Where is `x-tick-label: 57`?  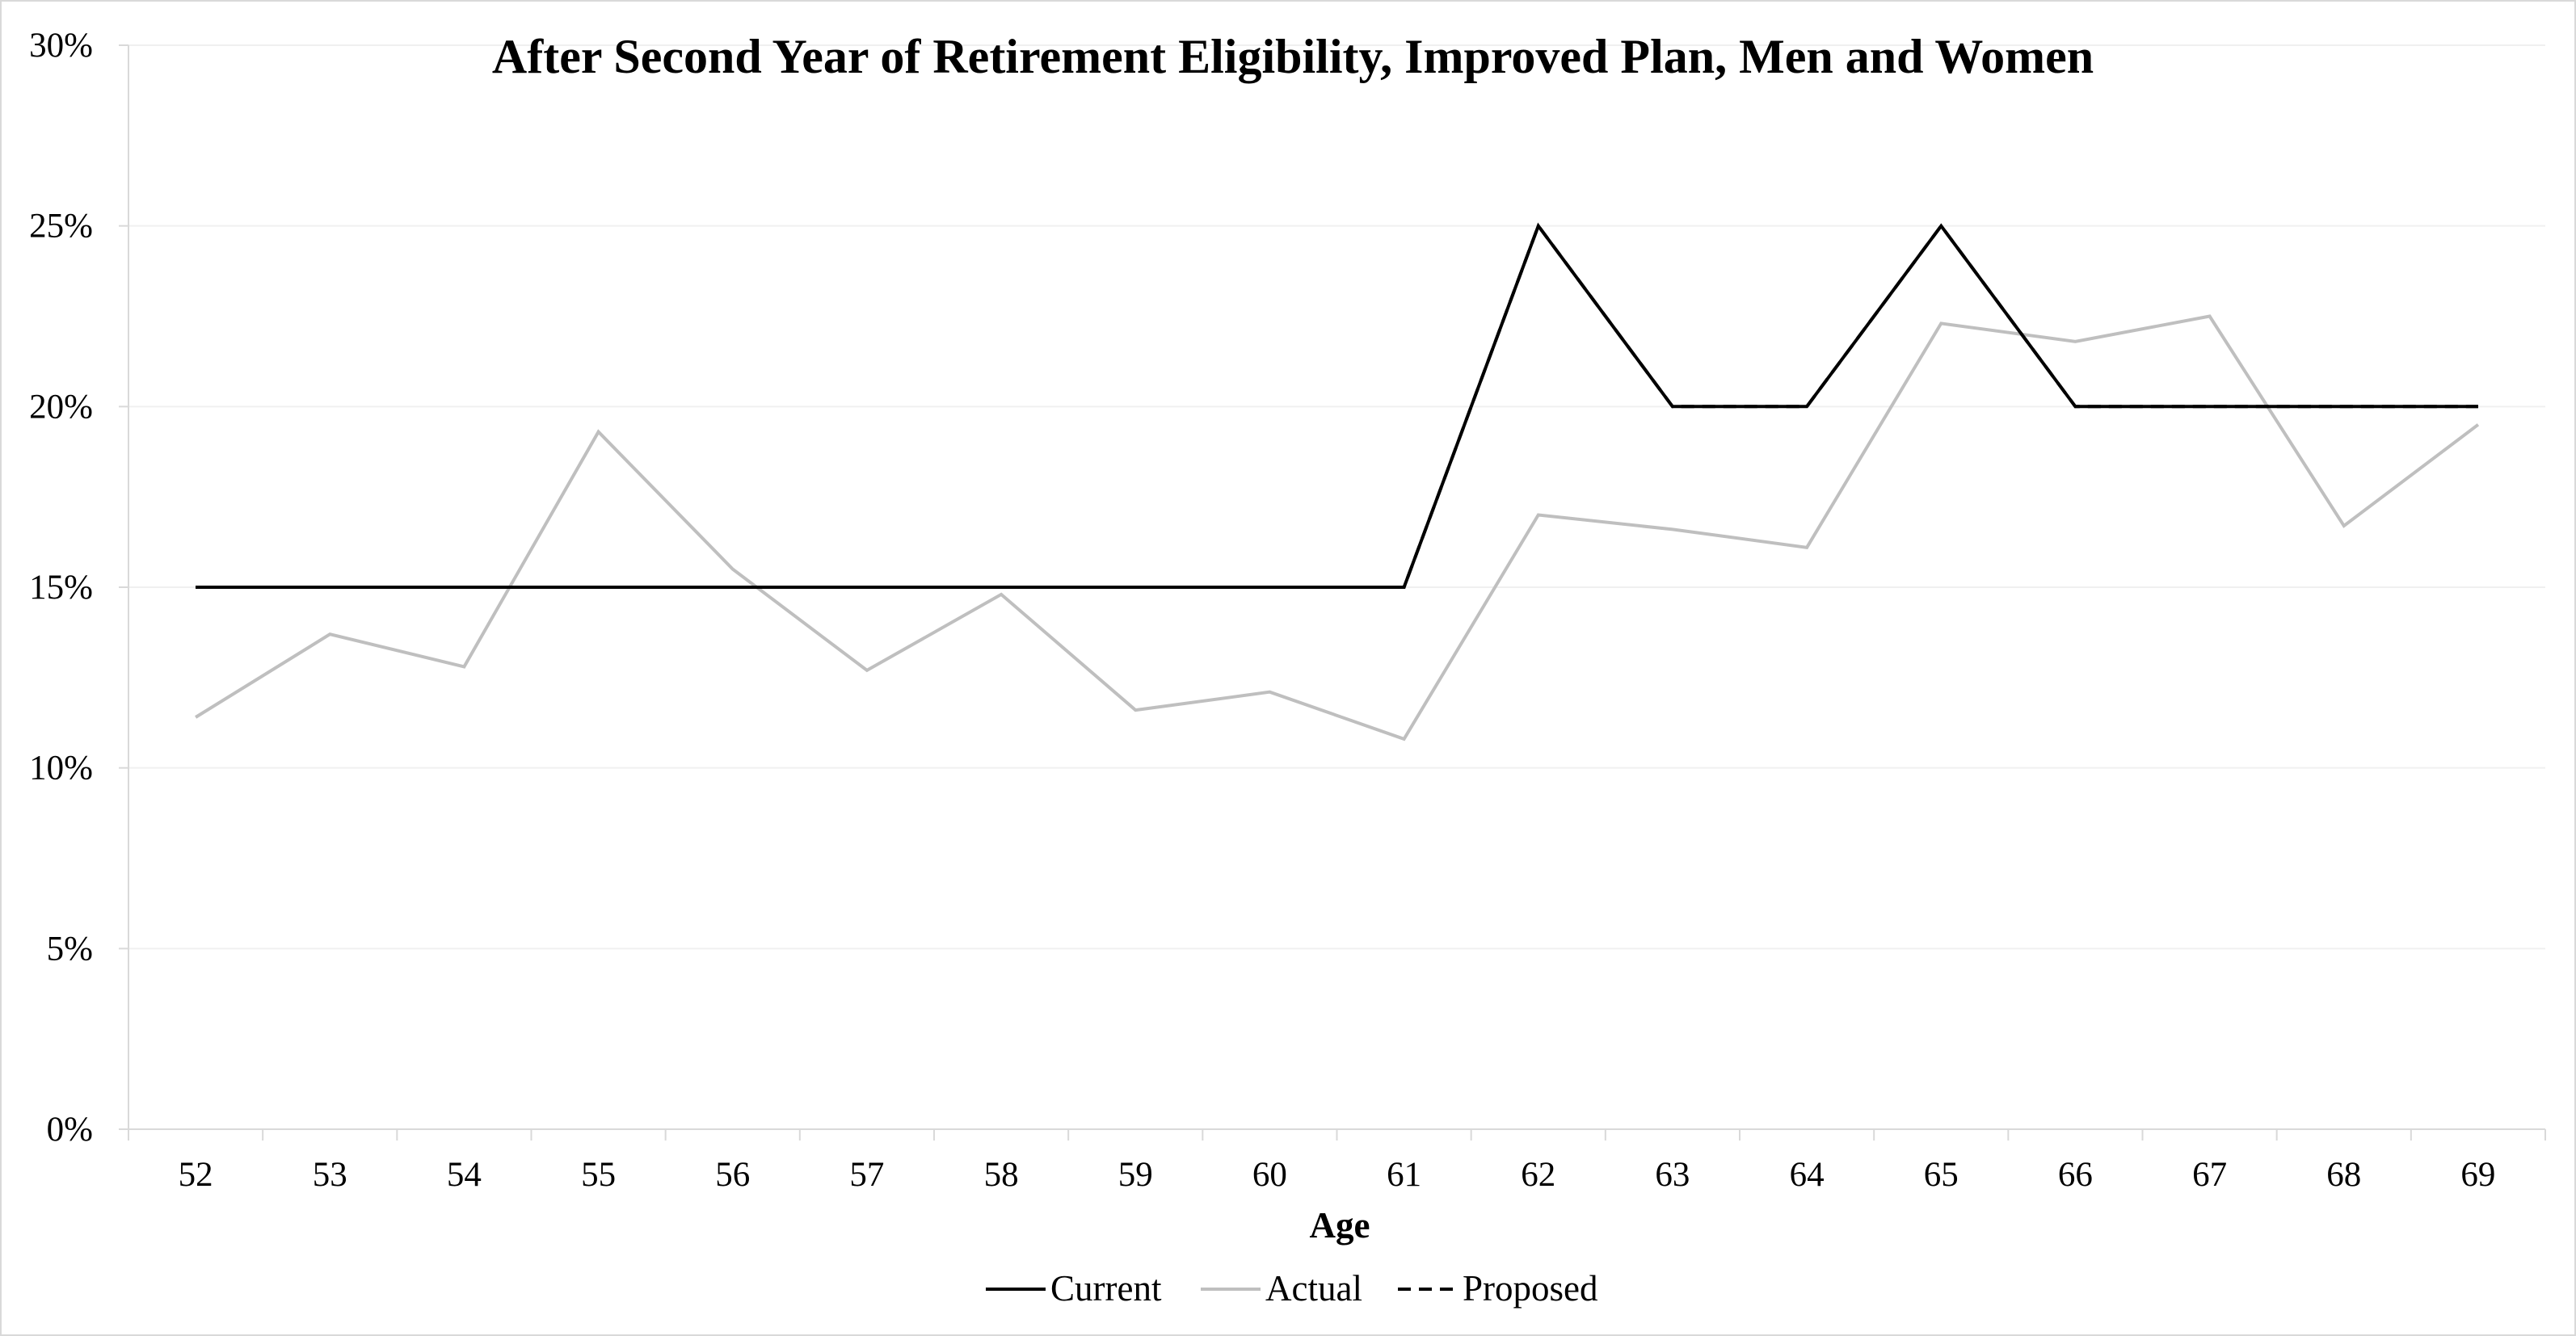 x-tick-label: 57 is located at coordinates (866, 1175).